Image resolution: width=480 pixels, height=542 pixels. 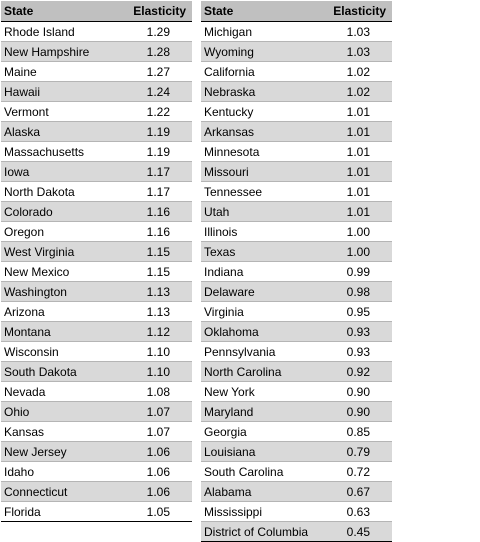 I want to click on elasticity-cell: 1.27, so click(x=153, y=71).